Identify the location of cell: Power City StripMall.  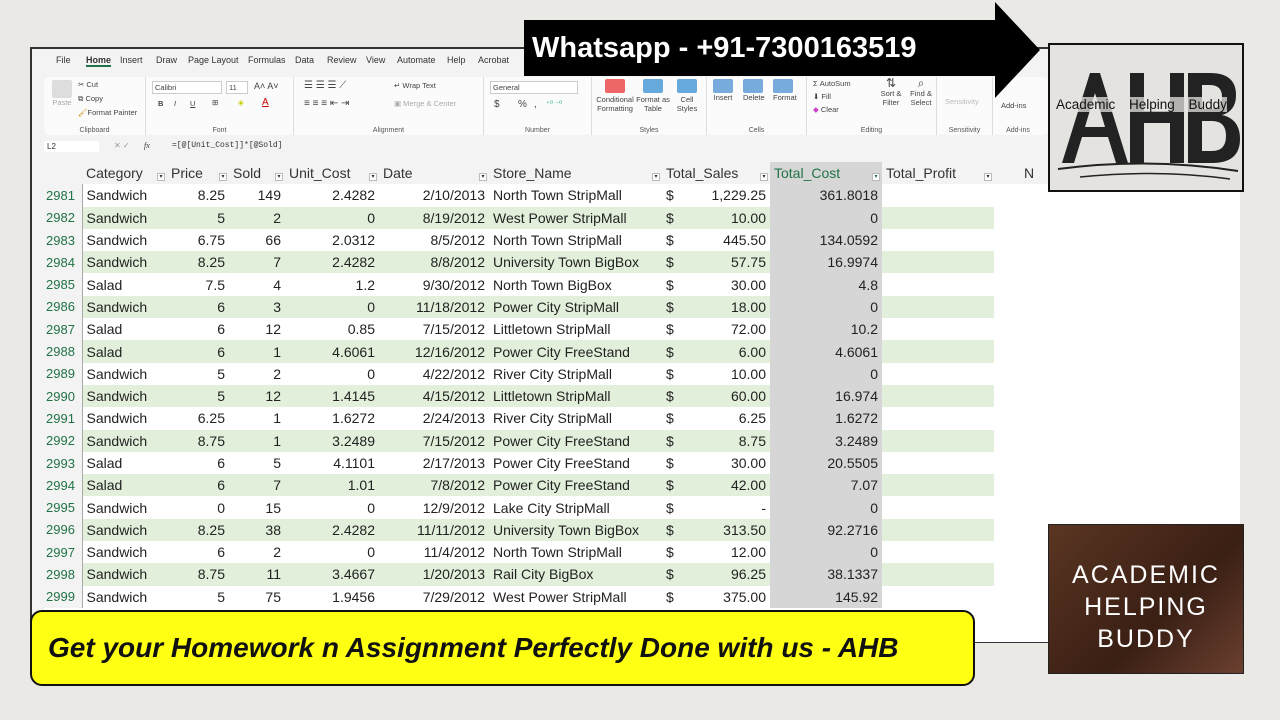
(575, 307).